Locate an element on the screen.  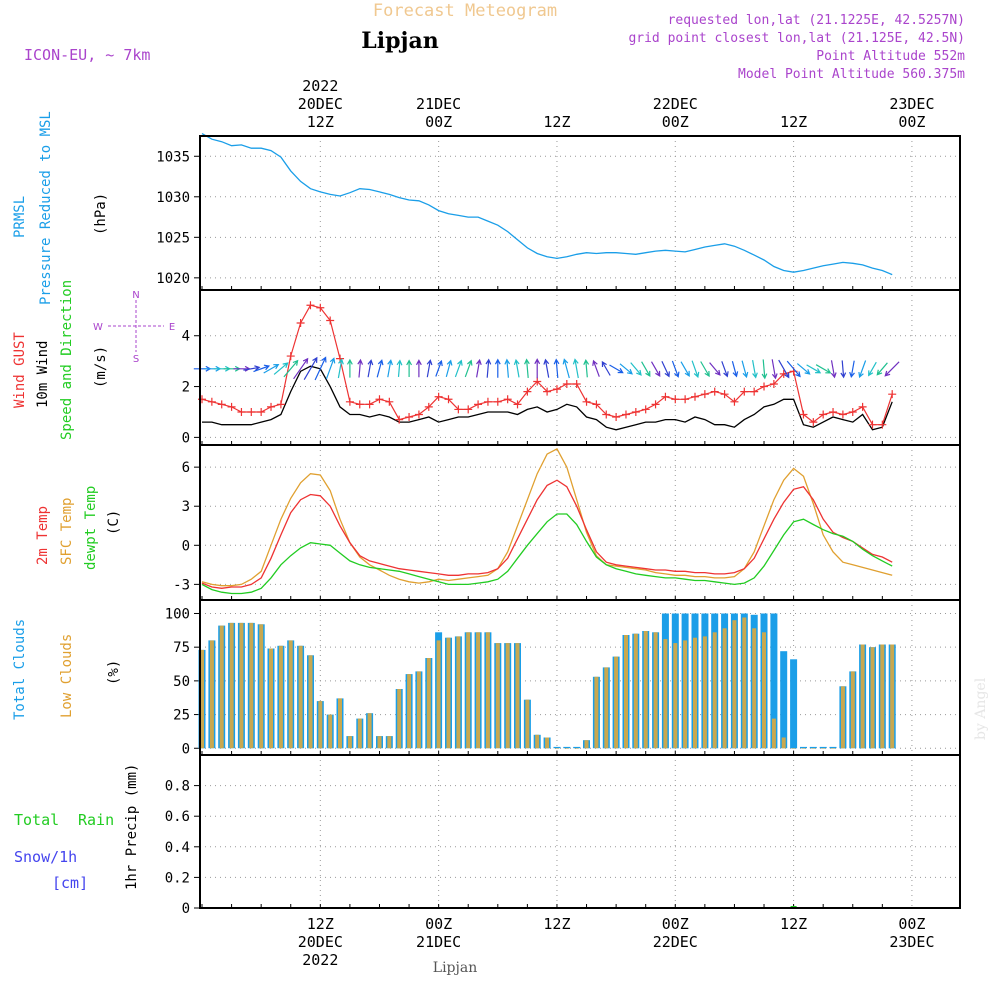
pressure-ytick-label: 1035 is located at coordinates (173, 157).